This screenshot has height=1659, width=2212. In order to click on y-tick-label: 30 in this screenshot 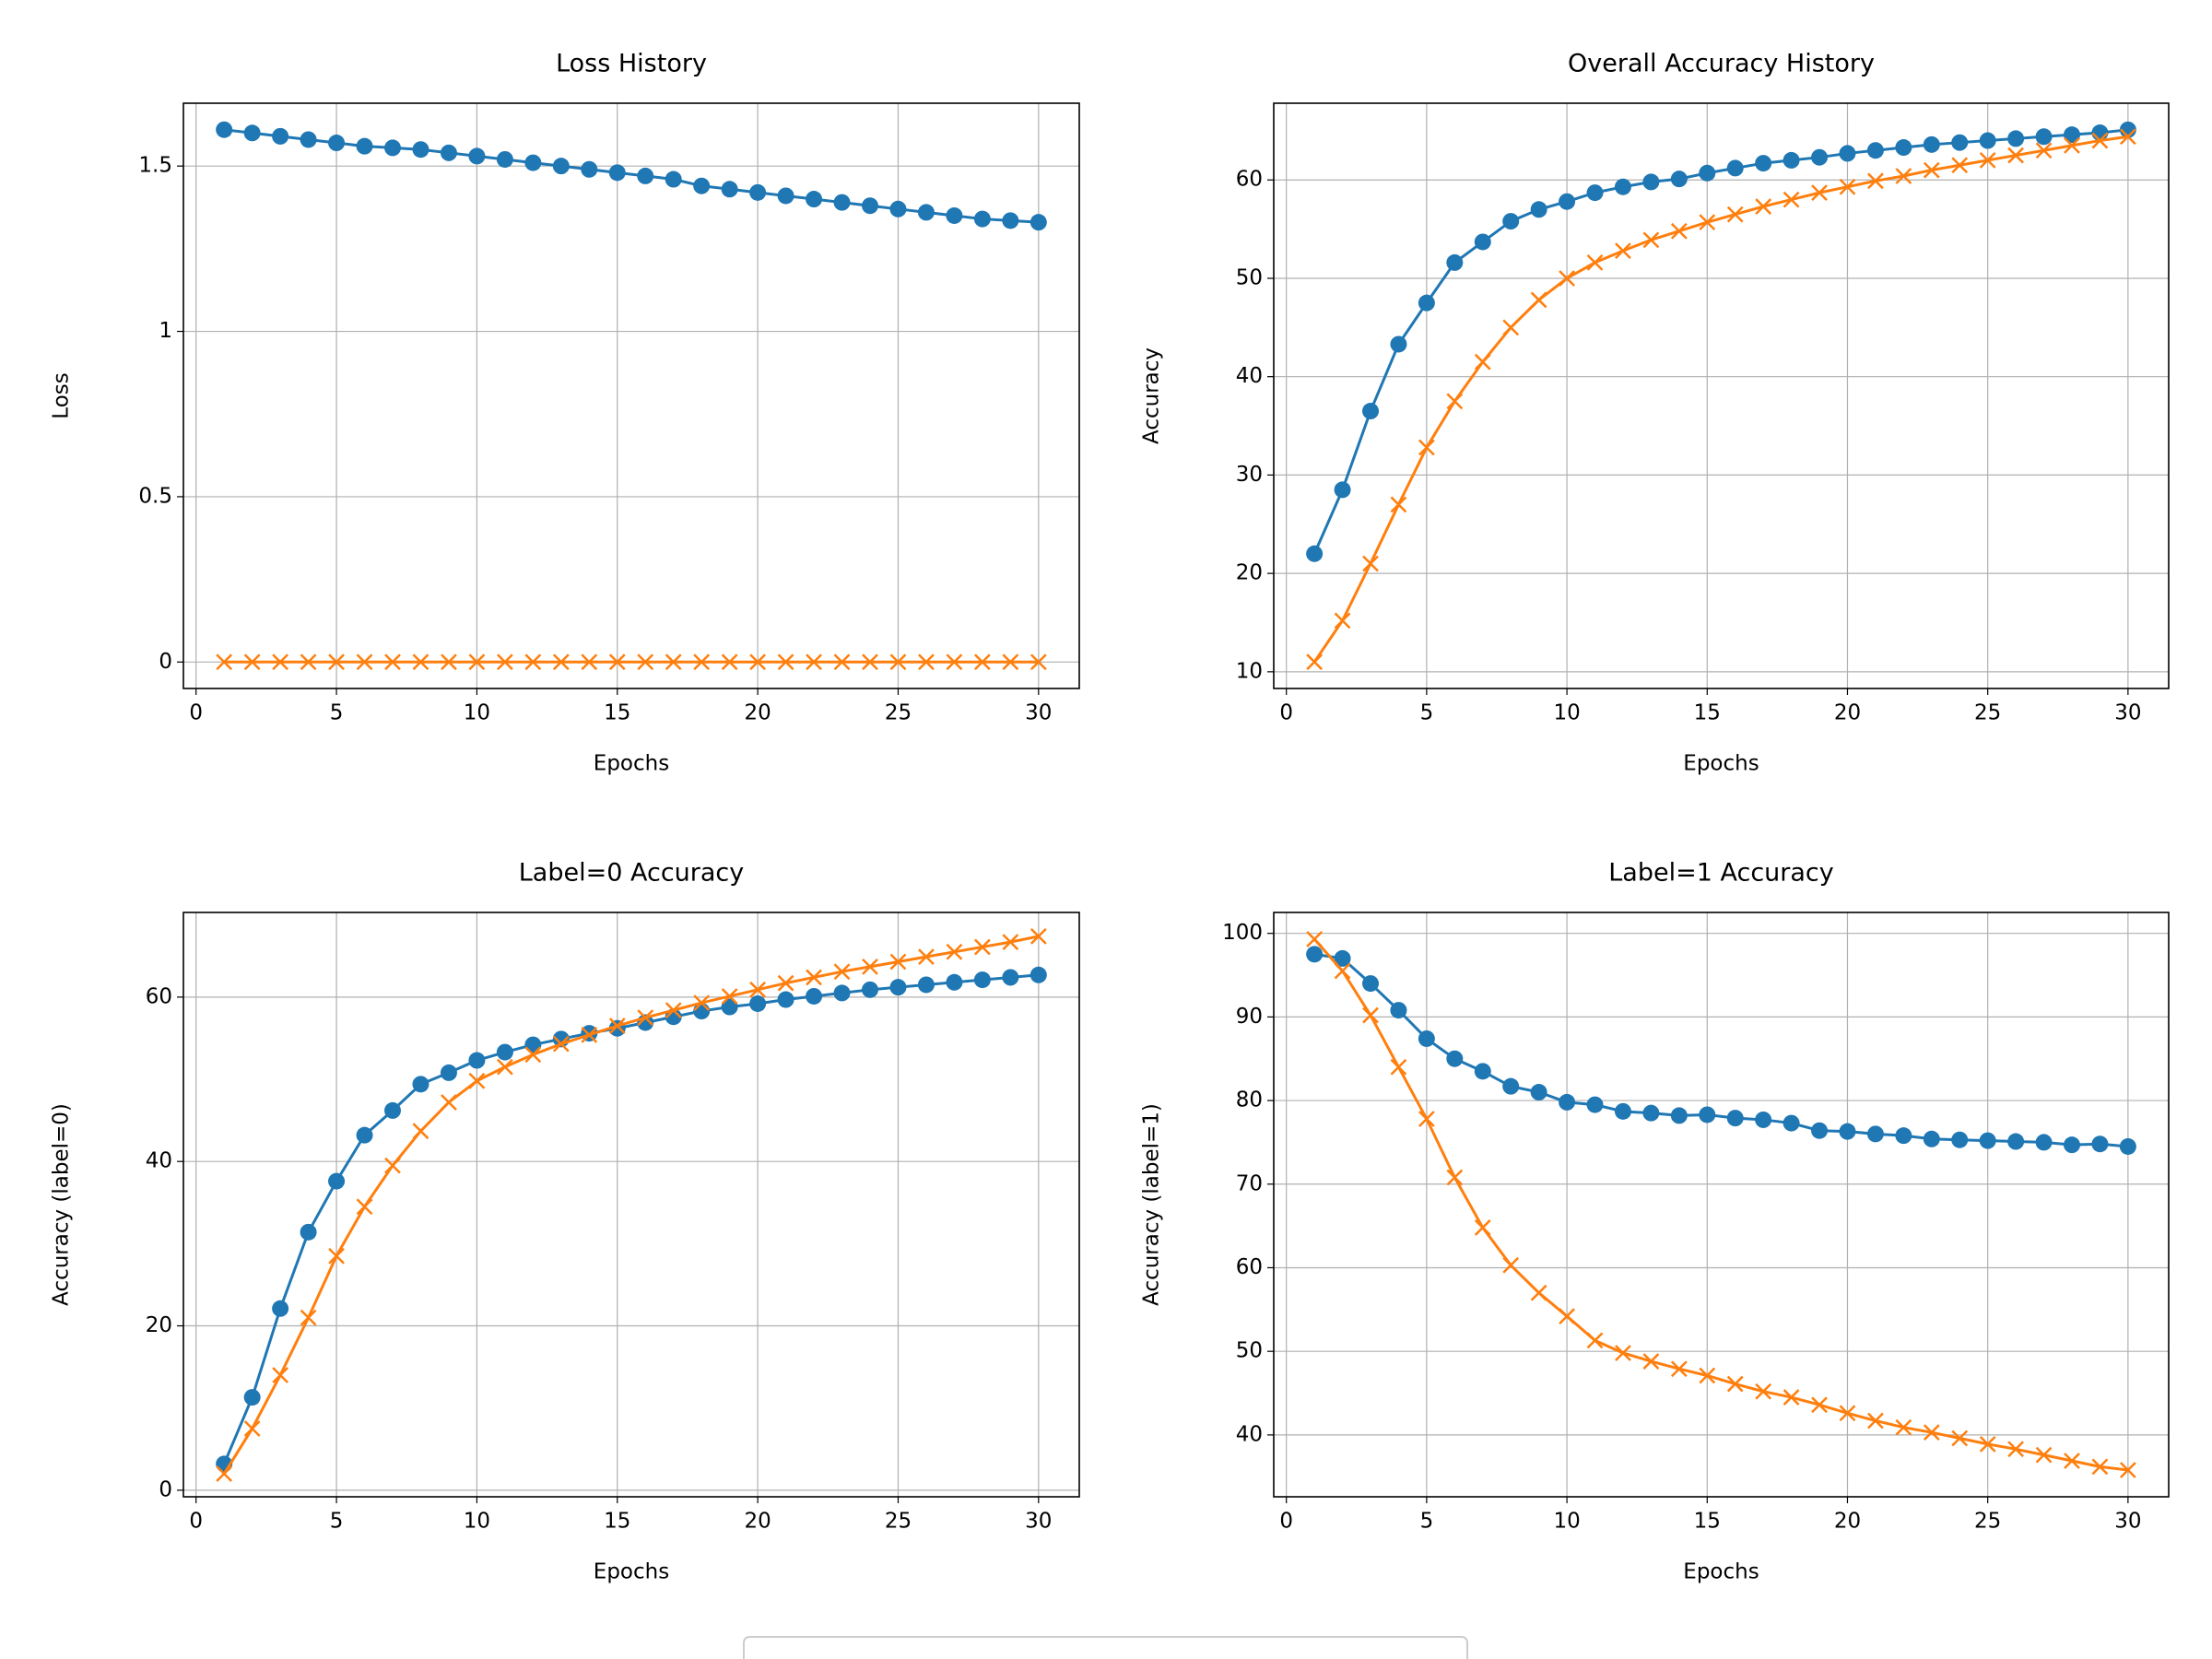, I will do `click(1249, 475)`.